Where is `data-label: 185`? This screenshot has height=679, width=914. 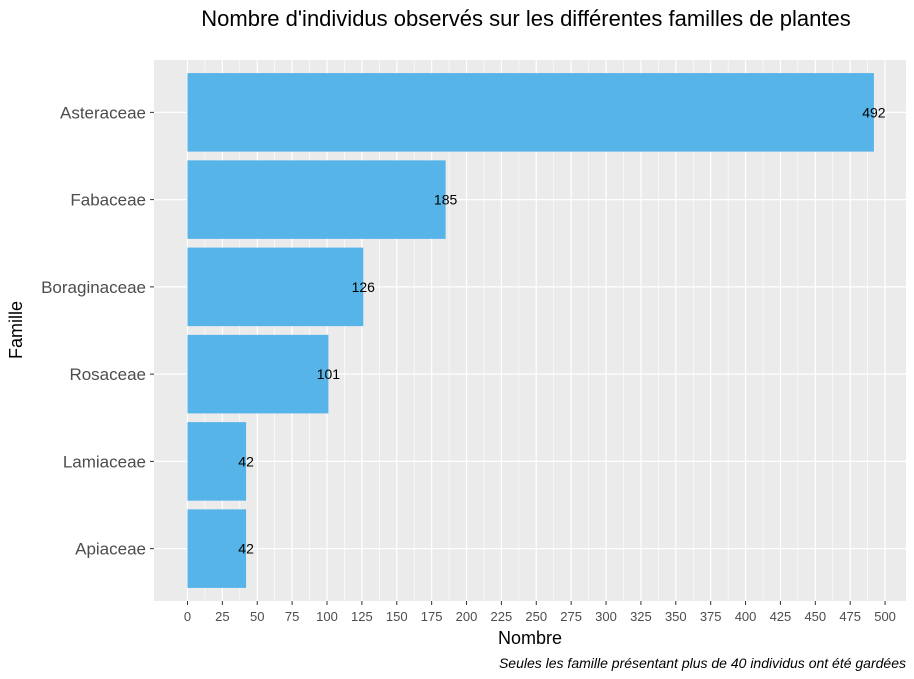 data-label: 185 is located at coordinates (446, 200).